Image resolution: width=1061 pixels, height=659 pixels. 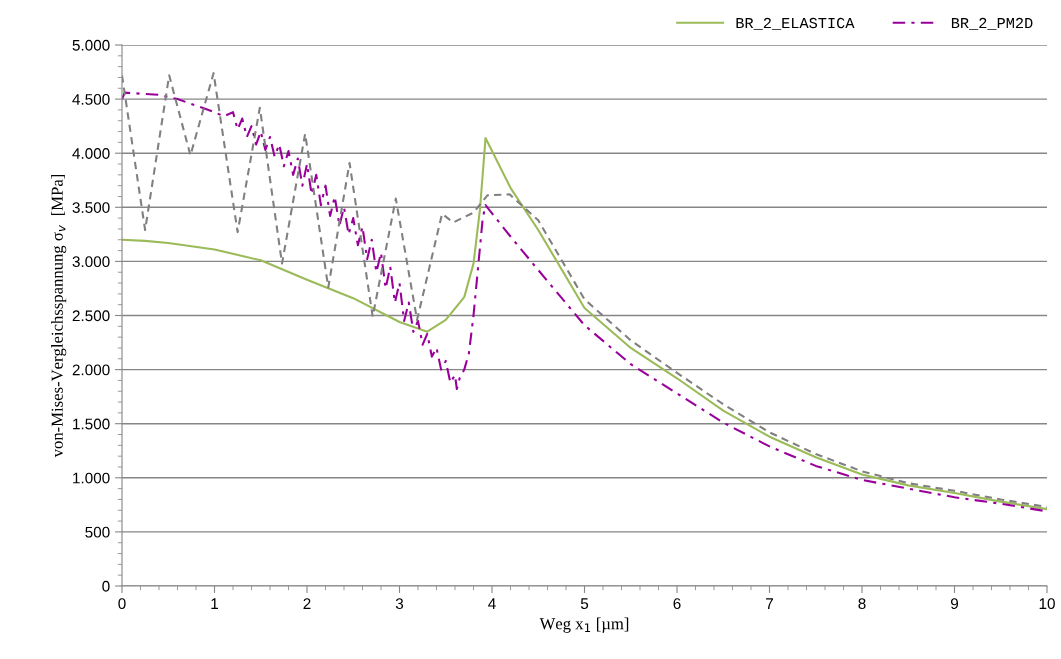 What do you see at coordinates (584, 604) in the screenshot?
I see `x-tick-label: 5` at bounding box center [584, 604].